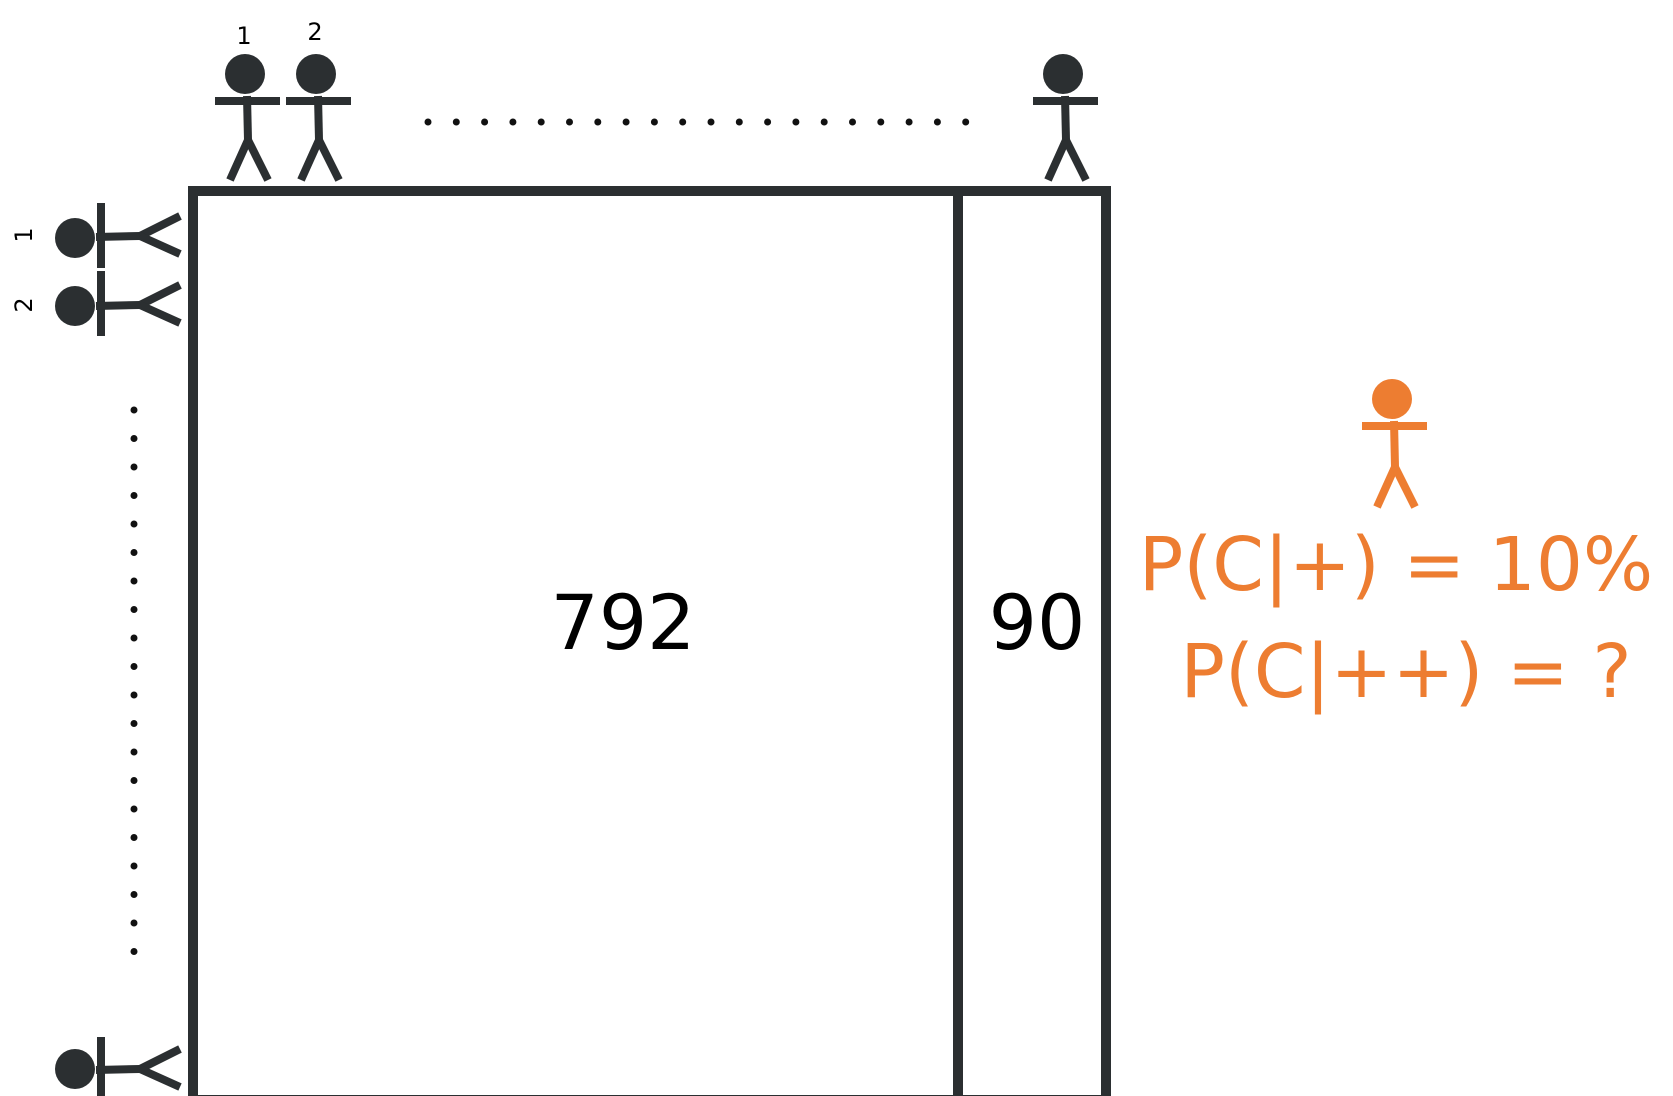 This screenshot has height=1096, width=1673. What do you see at coordinates (24, 234) in the screenshot?
I see `left-person-1-index: 1` at bounding box center [24, 234].